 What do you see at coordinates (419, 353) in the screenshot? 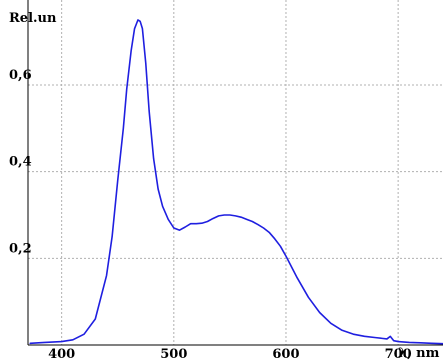
I see `x-axis-label: λ, nm` at bounding box center [419, 353].